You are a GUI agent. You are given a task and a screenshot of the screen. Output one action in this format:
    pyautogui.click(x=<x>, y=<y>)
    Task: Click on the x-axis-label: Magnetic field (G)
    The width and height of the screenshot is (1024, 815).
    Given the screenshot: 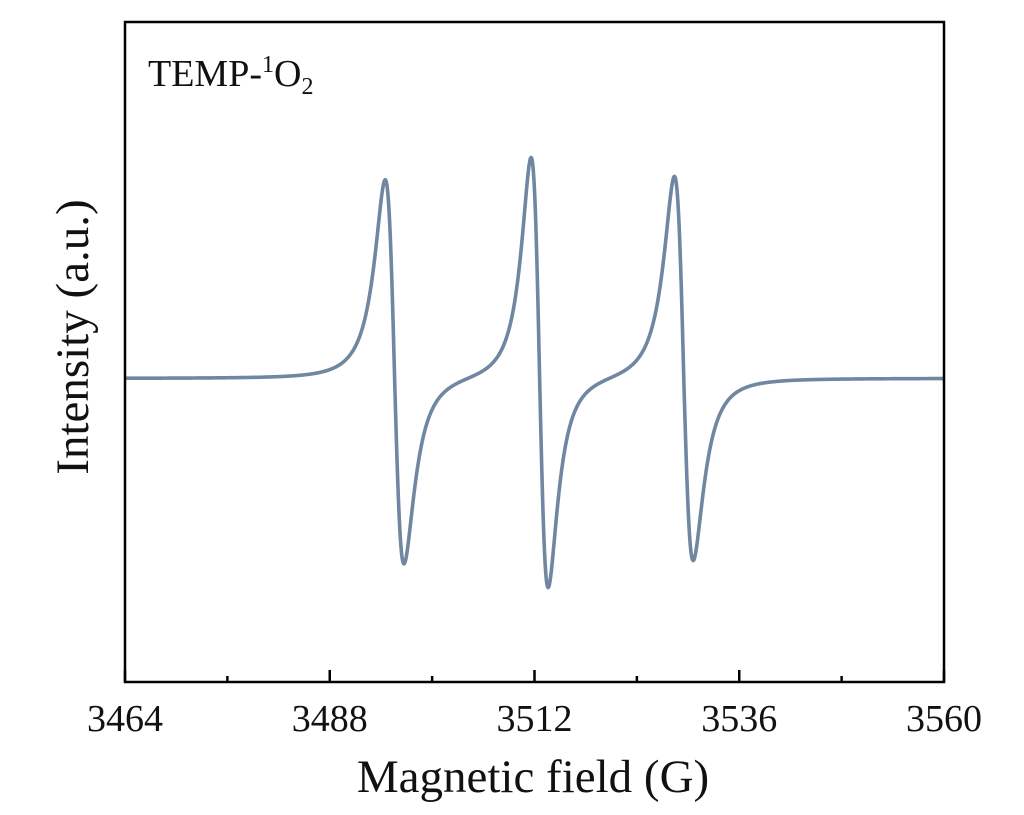 What is the action you would take?
    pyautogui.click(x=533, y=777)
    